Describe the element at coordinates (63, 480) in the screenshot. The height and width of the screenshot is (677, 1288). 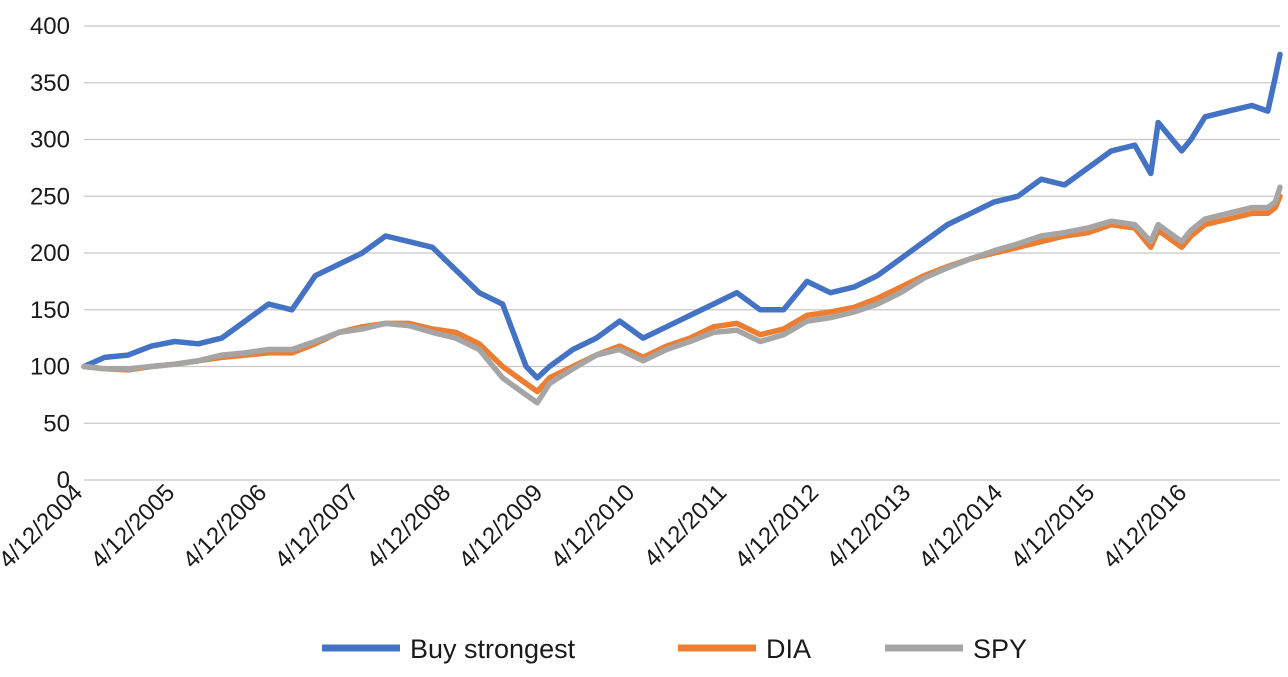
I see `y-tick-label: 0` at that location.